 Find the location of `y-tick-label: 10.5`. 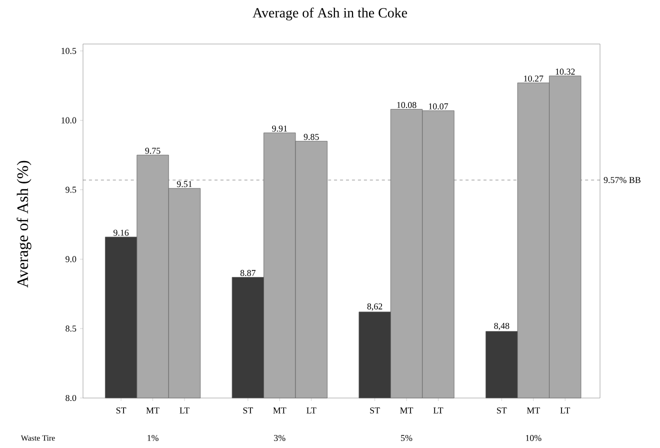

y-tick-label: 10.5 is located at coordinates (69, 51).